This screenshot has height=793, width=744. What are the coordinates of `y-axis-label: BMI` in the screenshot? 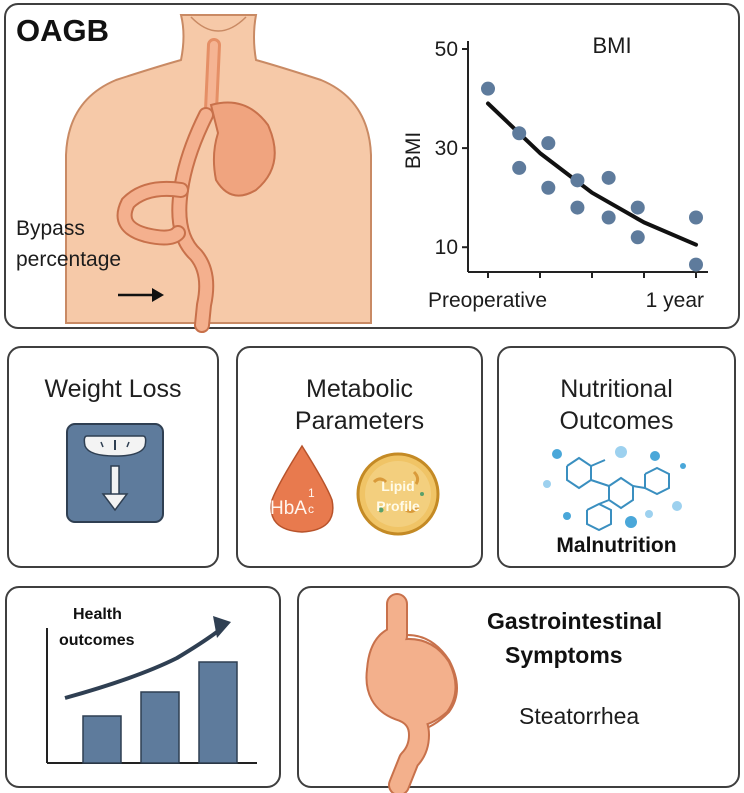 It's located at (413, 150).